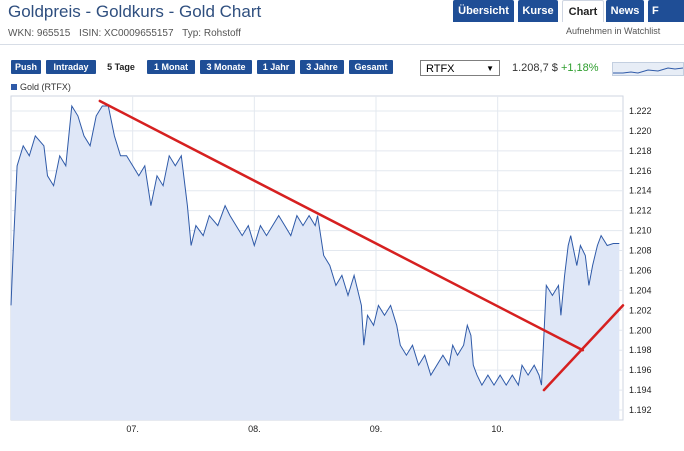 This screenshot has width=684, height=451. What do you see at coordinates (535, 68) in the screenshot?
I see `quote-price: 1.208,7 $` at bounding box center [535, 68].